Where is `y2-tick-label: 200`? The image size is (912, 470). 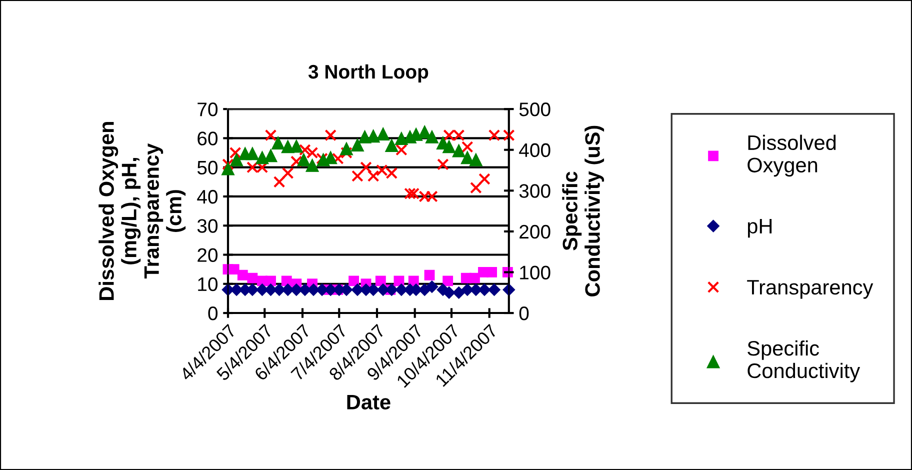 y2-tick-label: 200 is located at coordinates (535, 231).